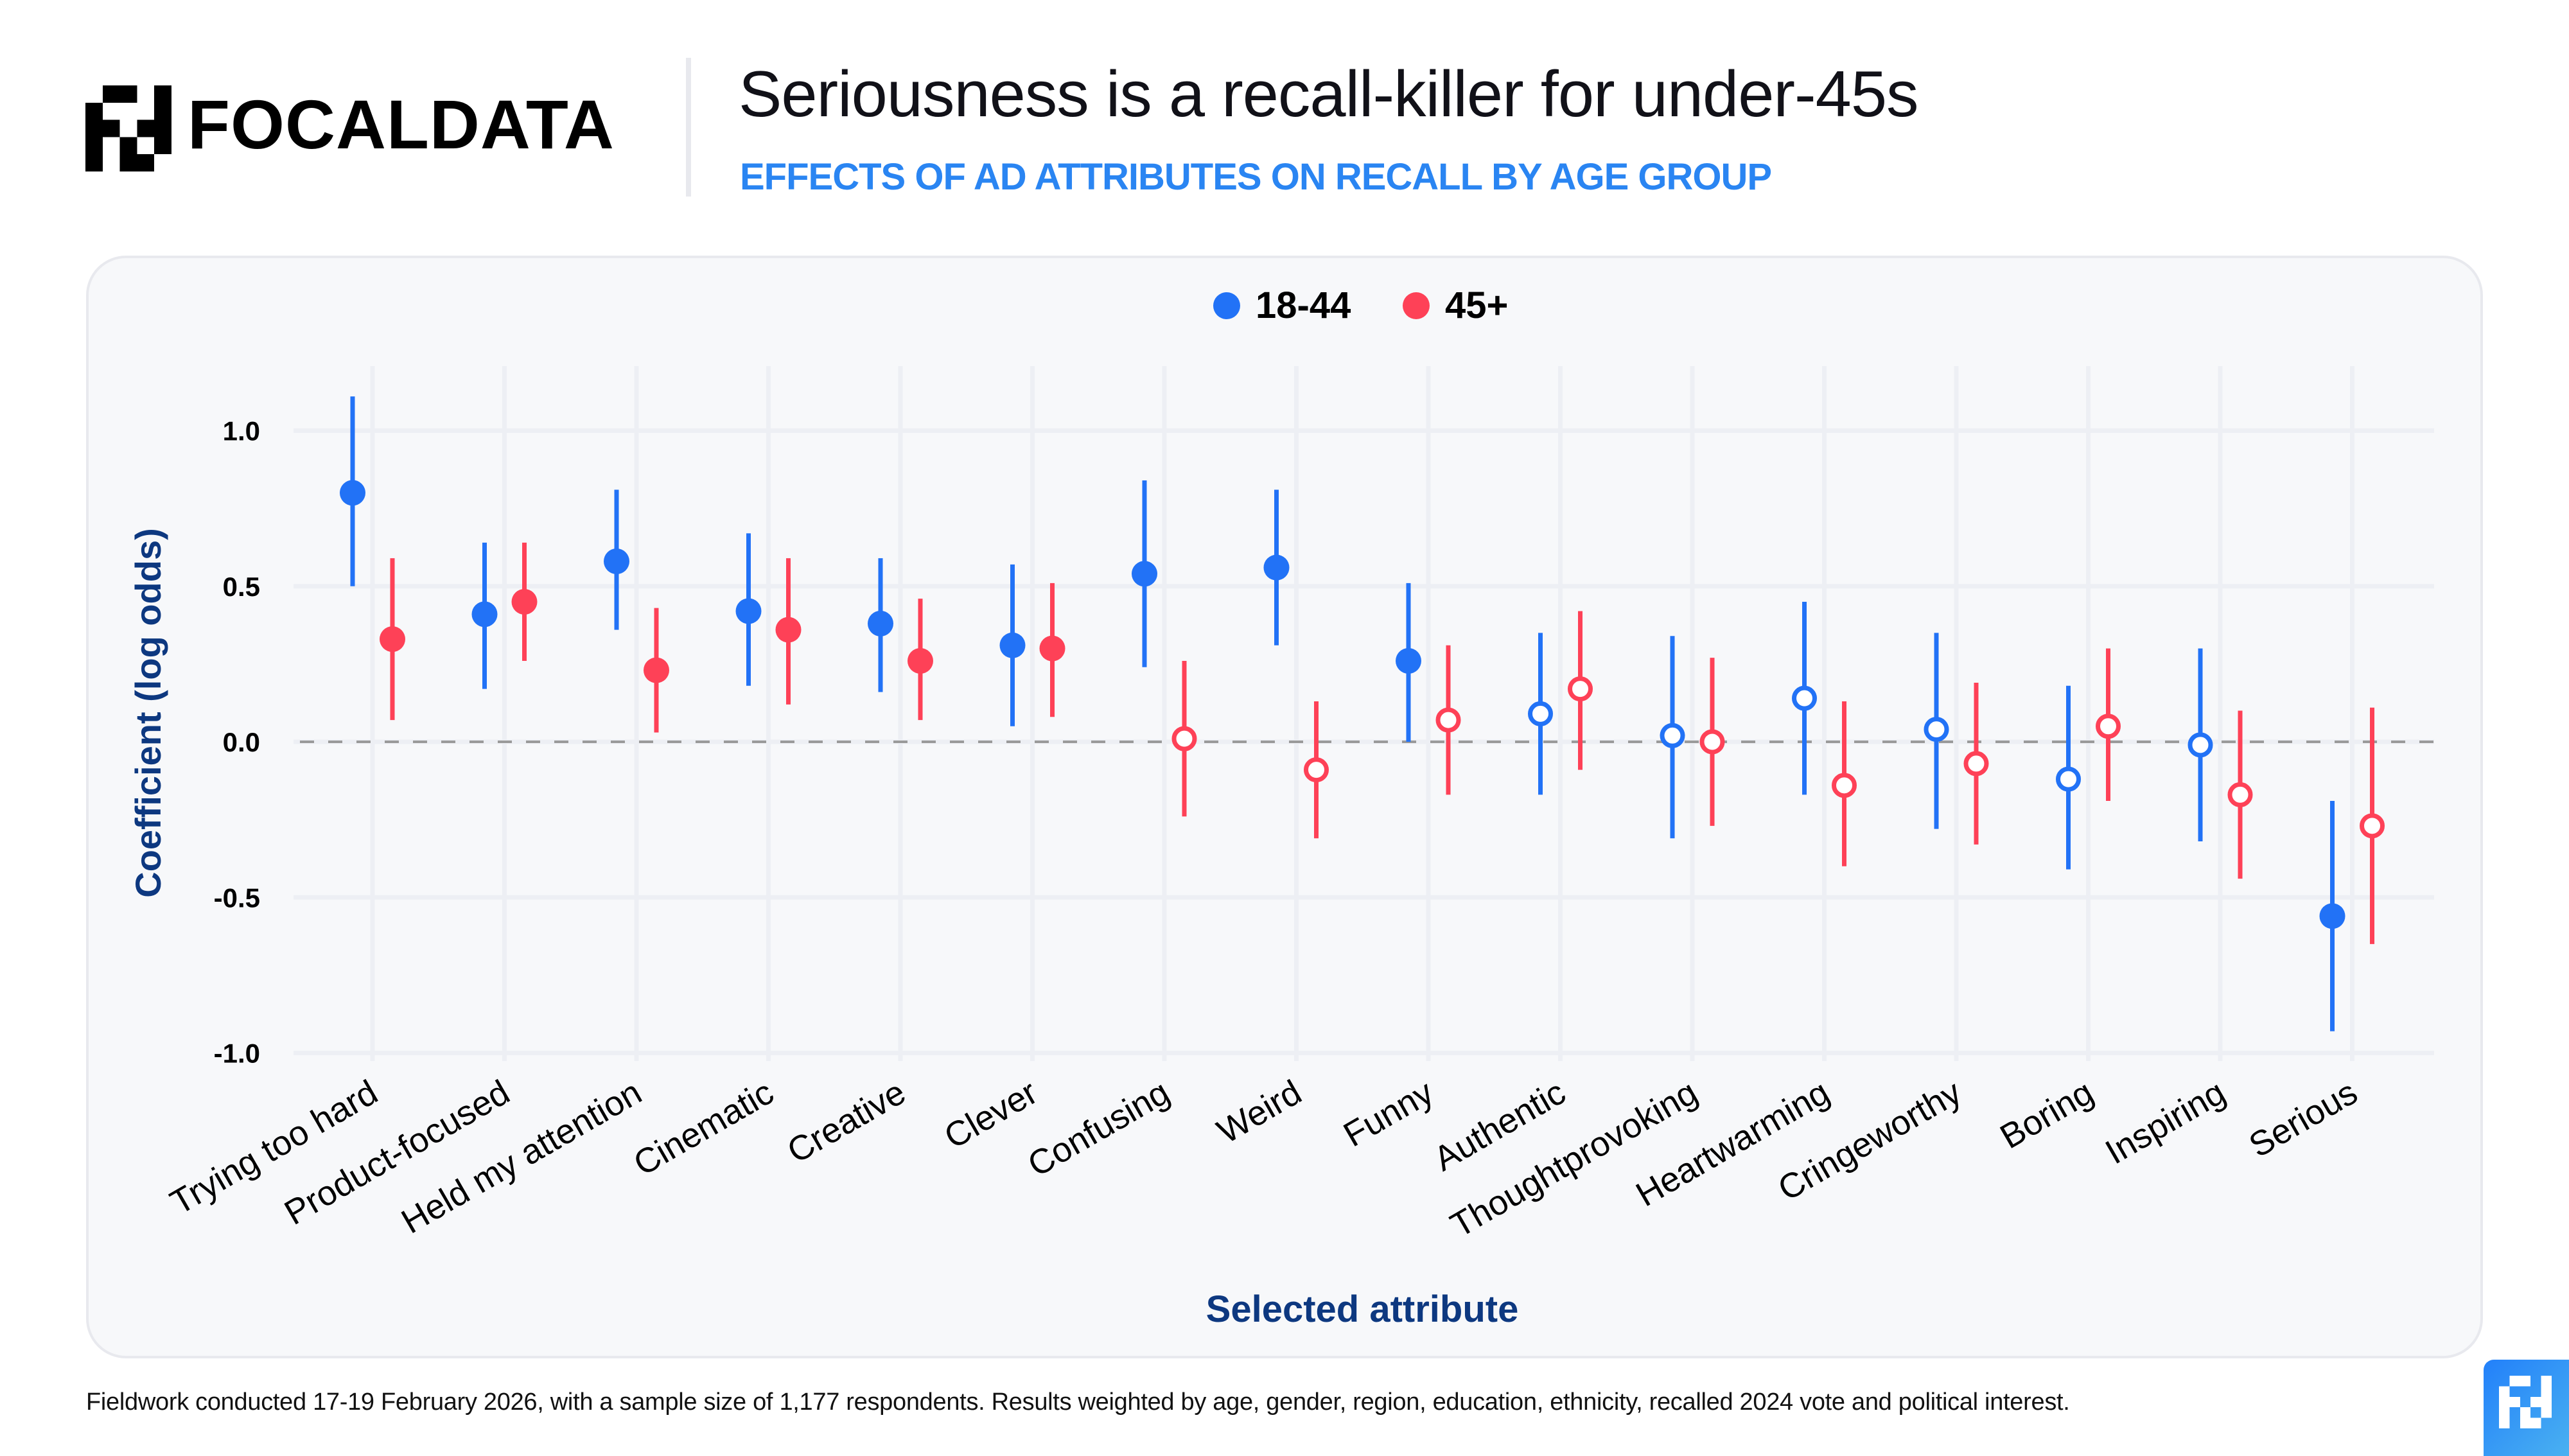  What do you see at coordinates (1477, 305) in the screenshot?
I see `legend-label-45-plus: 45+` at bounding box center [1477, 305].